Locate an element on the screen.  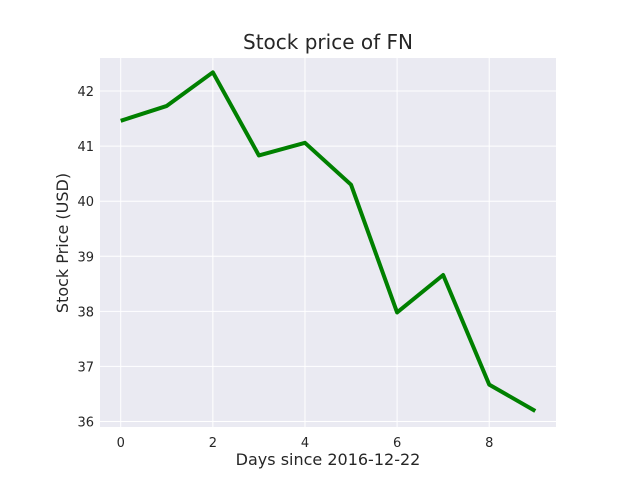
y-tick-label: 37 is located at coordinates (85, 367).